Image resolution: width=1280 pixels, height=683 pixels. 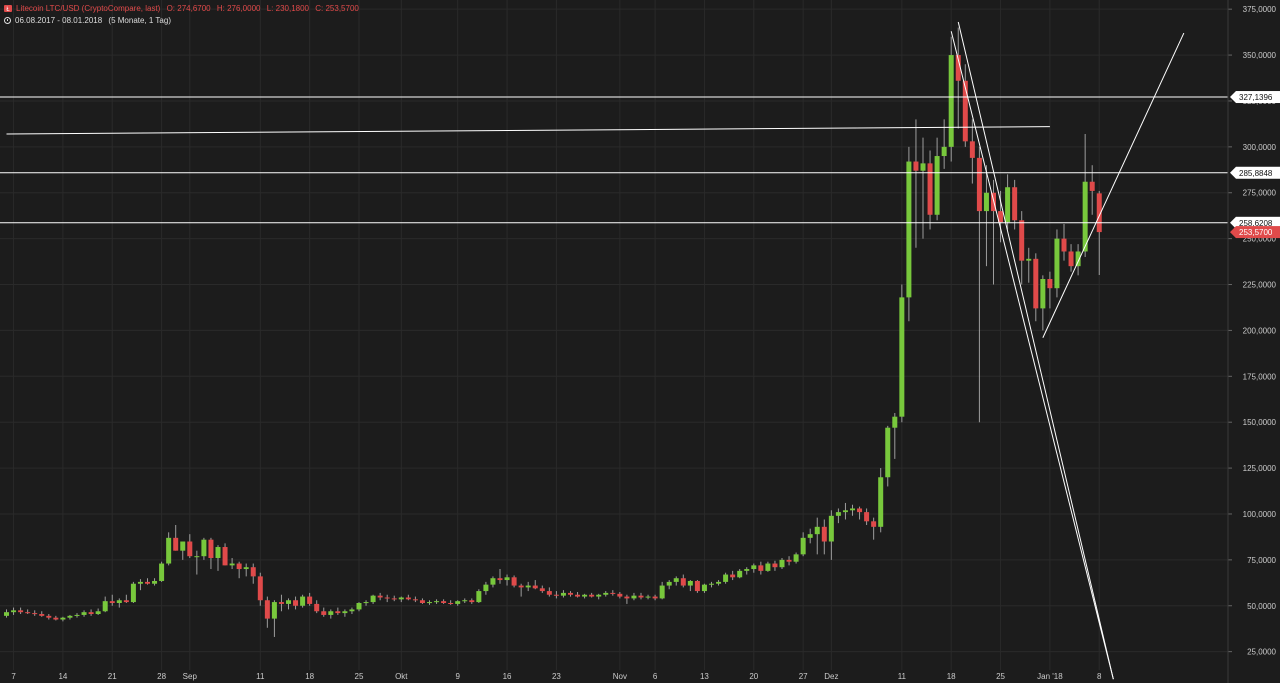 I want to click on open-label: O:, so click(x=171, y=8).